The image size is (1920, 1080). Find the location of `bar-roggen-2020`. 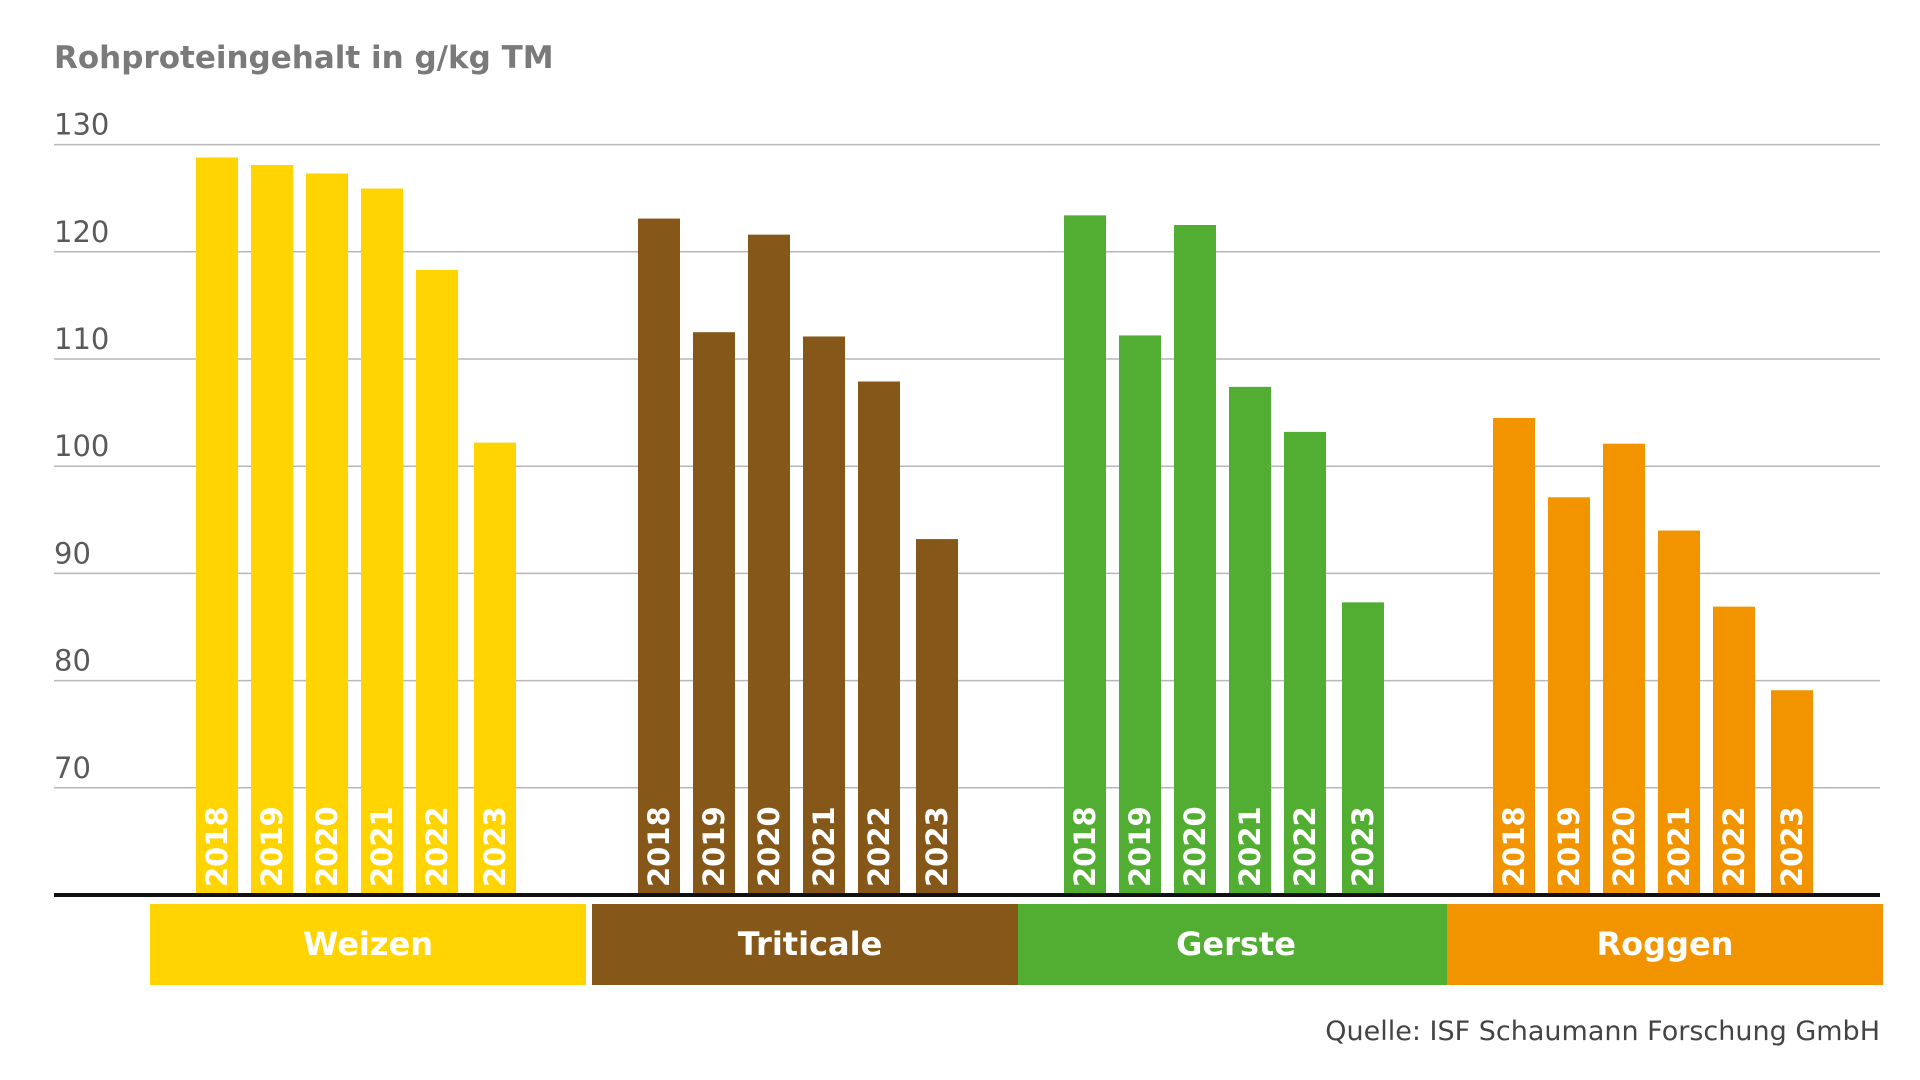

bar-roggen-2020 is located at coordinates (1624, 669).